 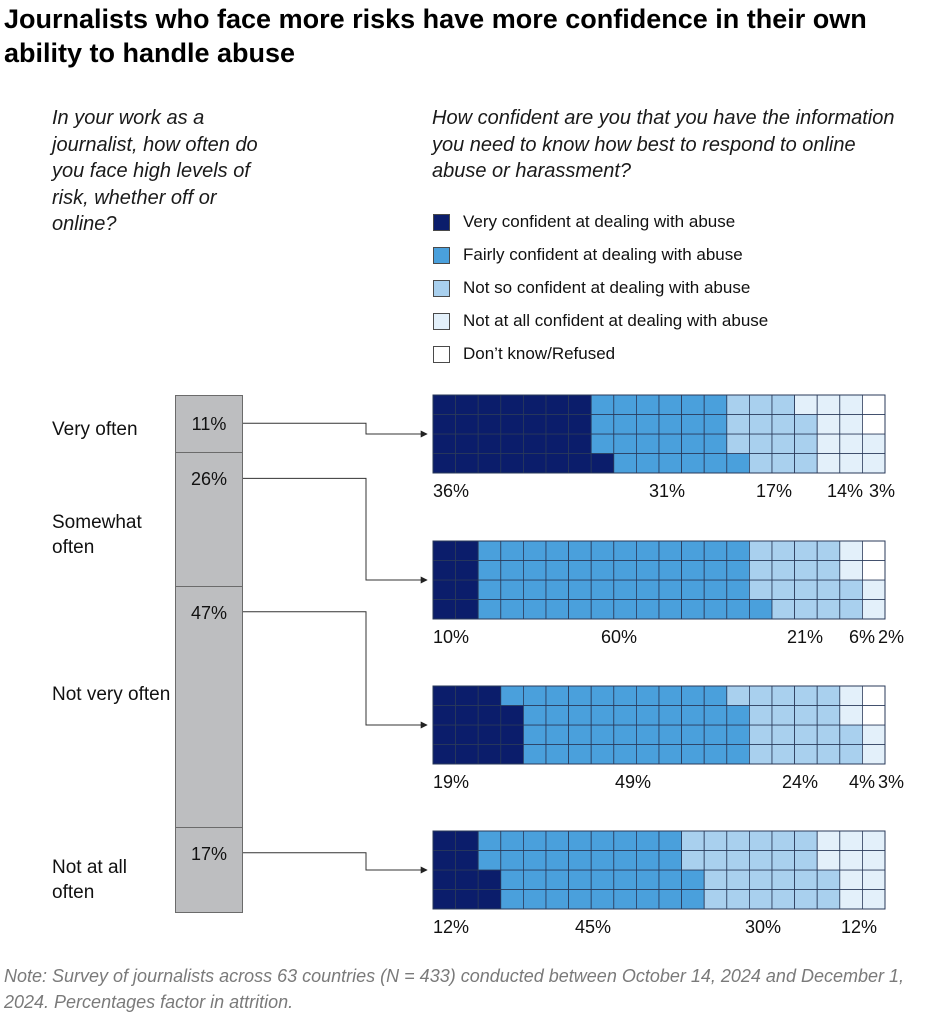 I want to click on risk-segment-divider, so click(x=209, y=453).